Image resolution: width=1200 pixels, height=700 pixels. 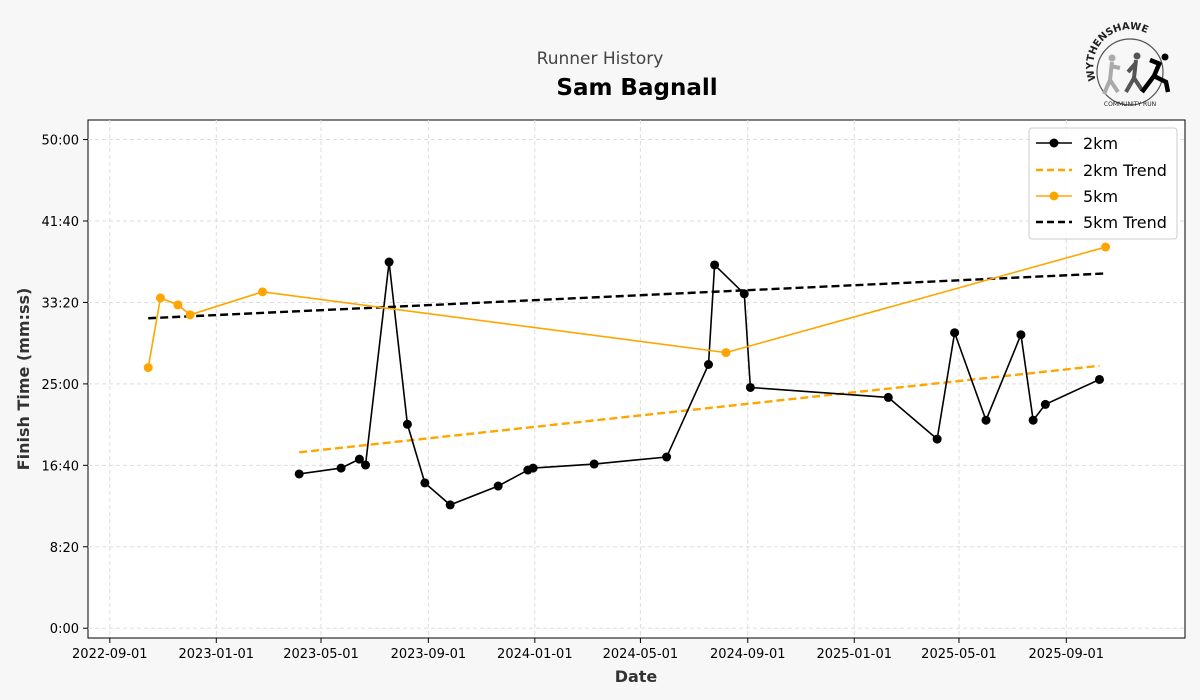 What do you see at coordinates (60, 303) in the screenshot?
I see `y-tick-label: 33:20` at bounding box center [60, 303].